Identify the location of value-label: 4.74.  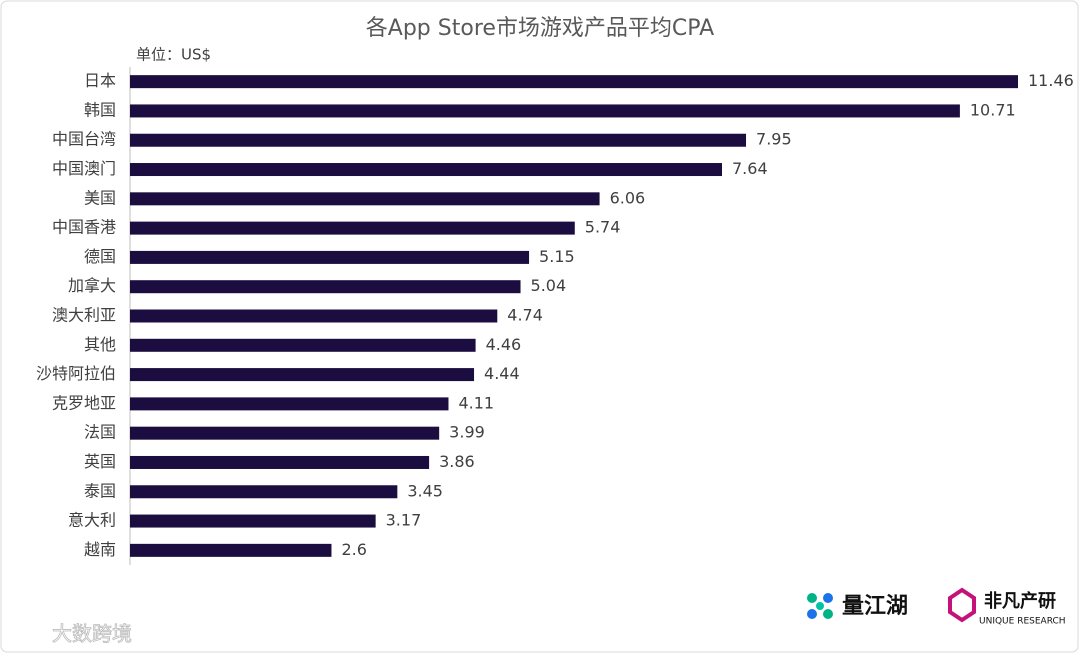
(525, 315).